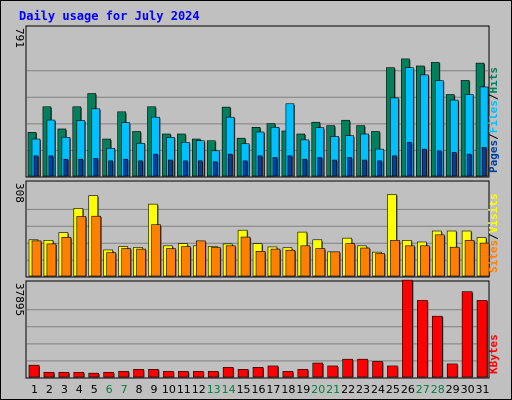 The width and height of the screenshot is (512, 400). I want to click on x-tick-label: 8, so click(139, 389).